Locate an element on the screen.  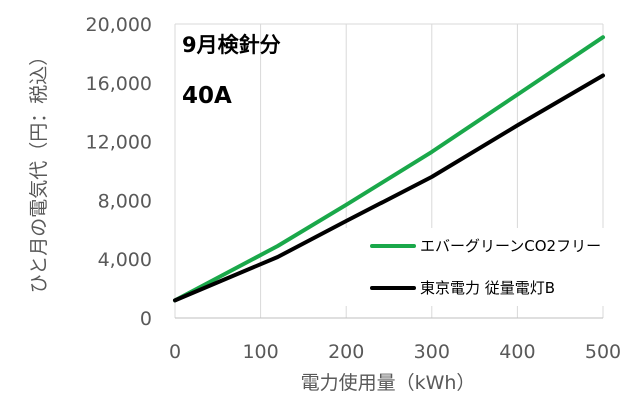
x-tick-label: 300 is located at coordinates (432, 352).